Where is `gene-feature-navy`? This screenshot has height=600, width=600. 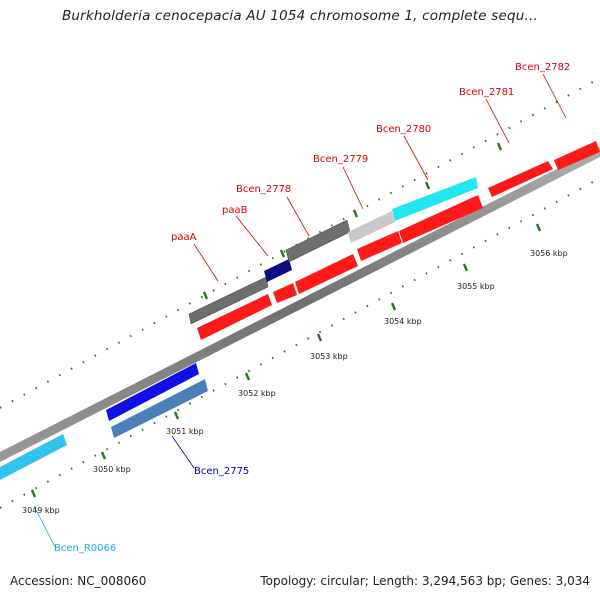
gene-feature-navy is located at coordinates (278, 270).